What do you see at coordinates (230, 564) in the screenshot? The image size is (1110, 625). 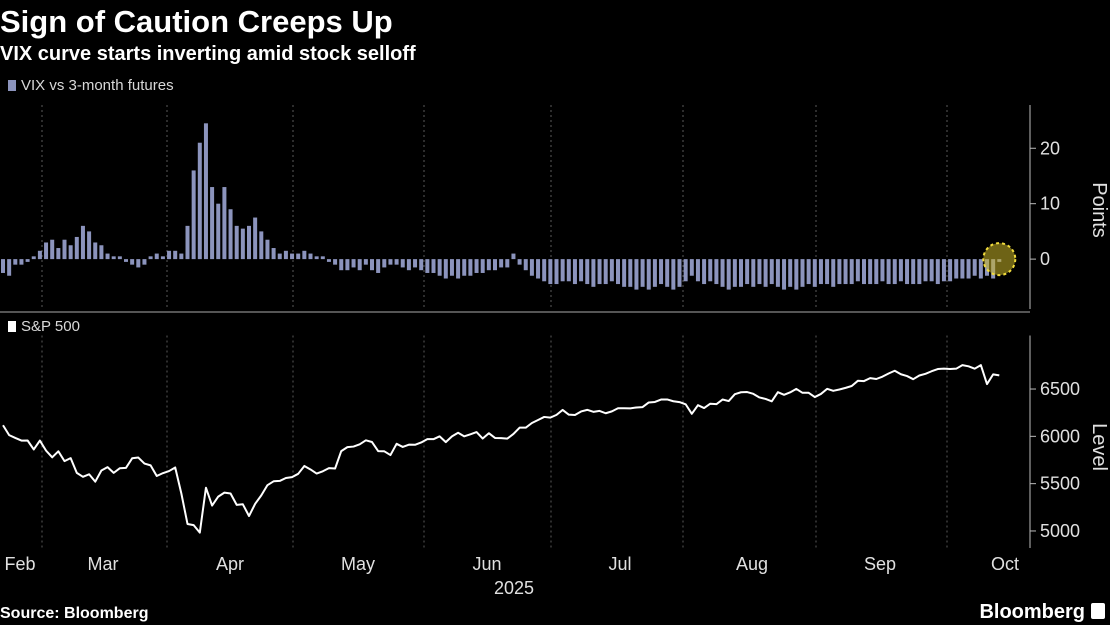 I see `x-tick-label: Apr` at bounding box center [230, 564].